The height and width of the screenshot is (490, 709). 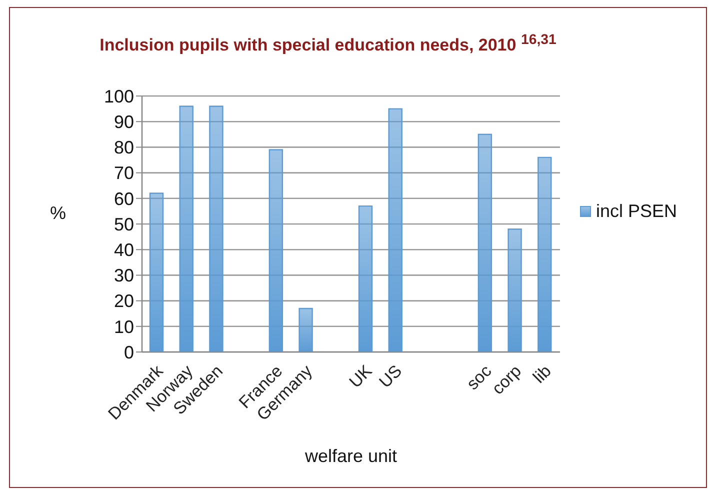 I want to click on y-tick-label: 60, so click(x=124, y=198).